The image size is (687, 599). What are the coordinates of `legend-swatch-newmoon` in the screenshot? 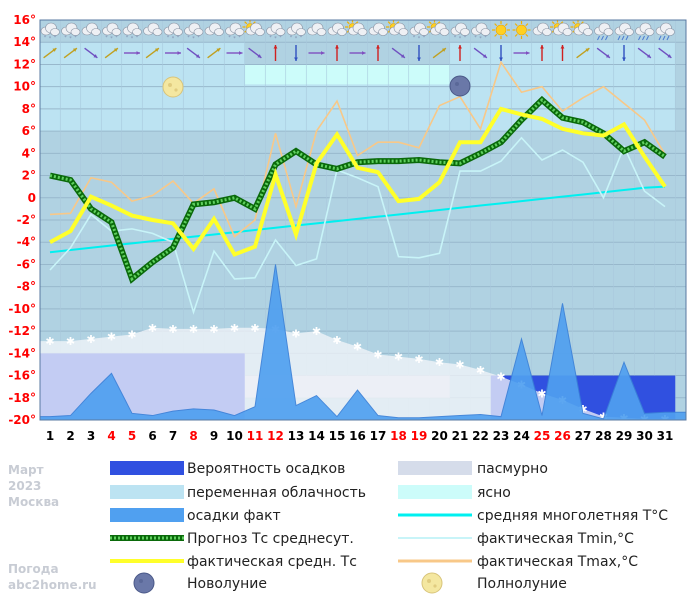 It's located at (144, 583).